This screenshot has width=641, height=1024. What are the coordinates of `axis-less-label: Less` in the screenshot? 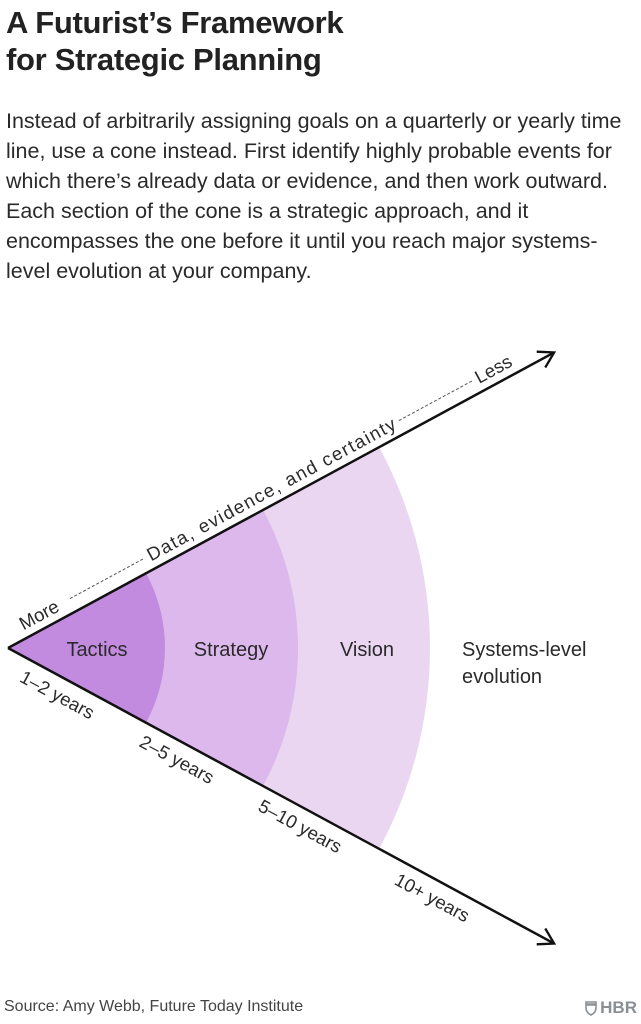 It's located at (493, 368).